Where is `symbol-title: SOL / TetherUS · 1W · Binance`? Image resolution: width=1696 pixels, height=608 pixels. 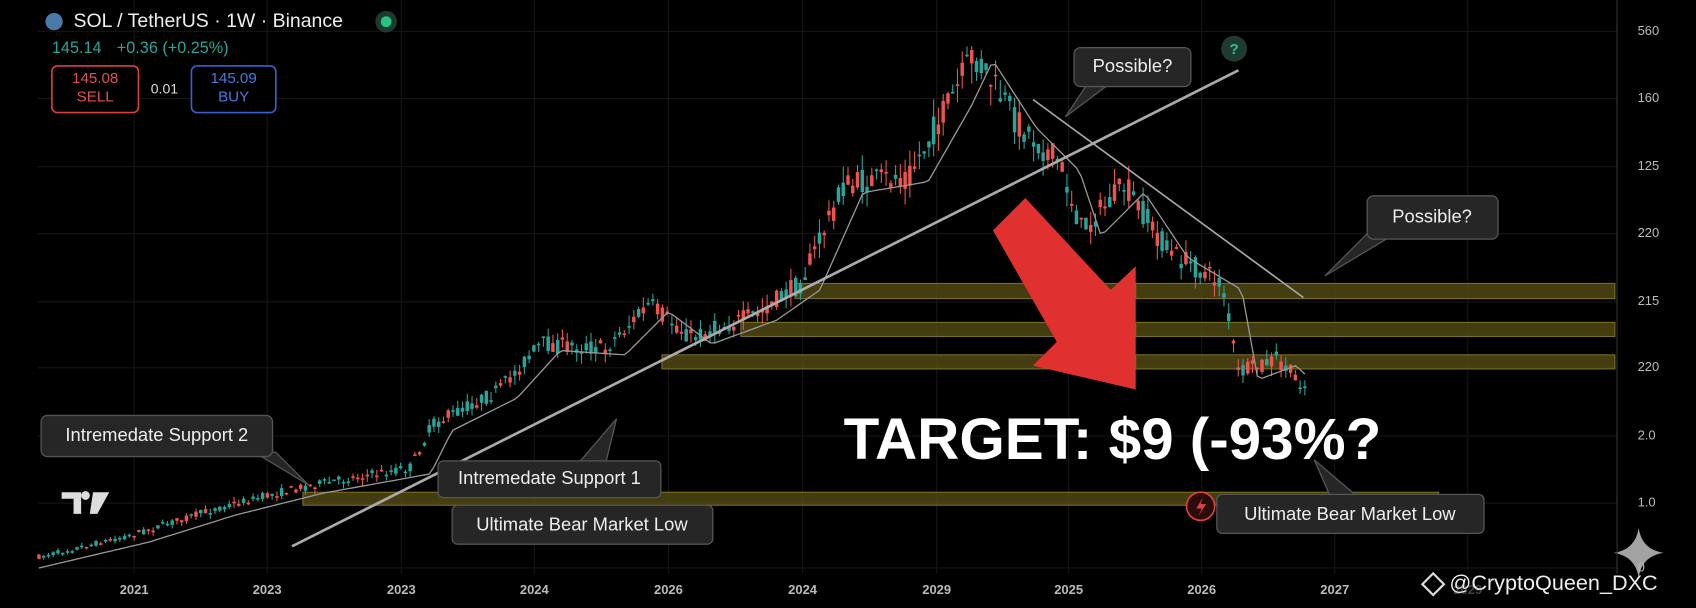 symbol-title: SOL / TetherUS · 1W · Binance is located at coordinates (208, 21).